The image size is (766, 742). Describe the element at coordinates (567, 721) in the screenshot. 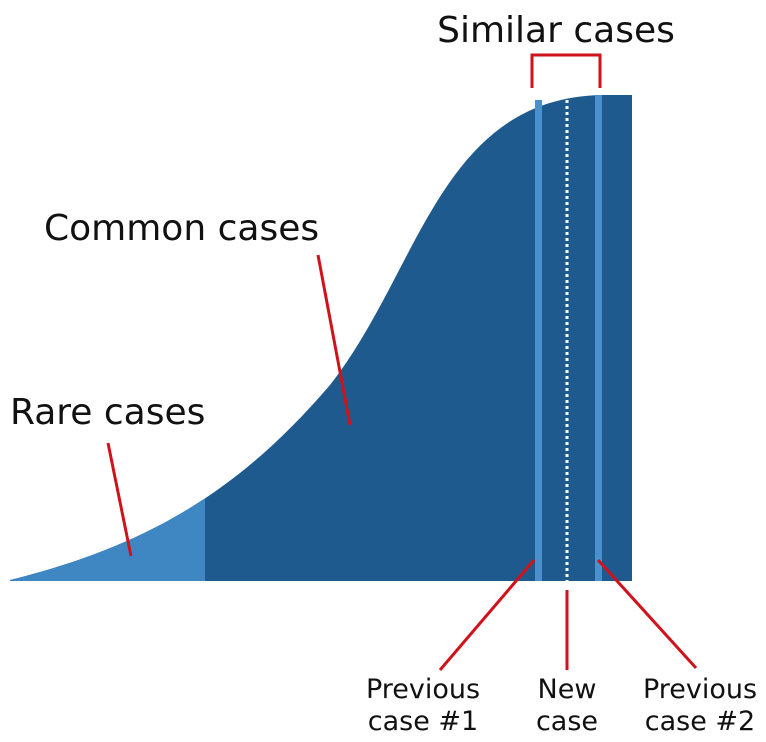

I see `new-label: case` at that location.